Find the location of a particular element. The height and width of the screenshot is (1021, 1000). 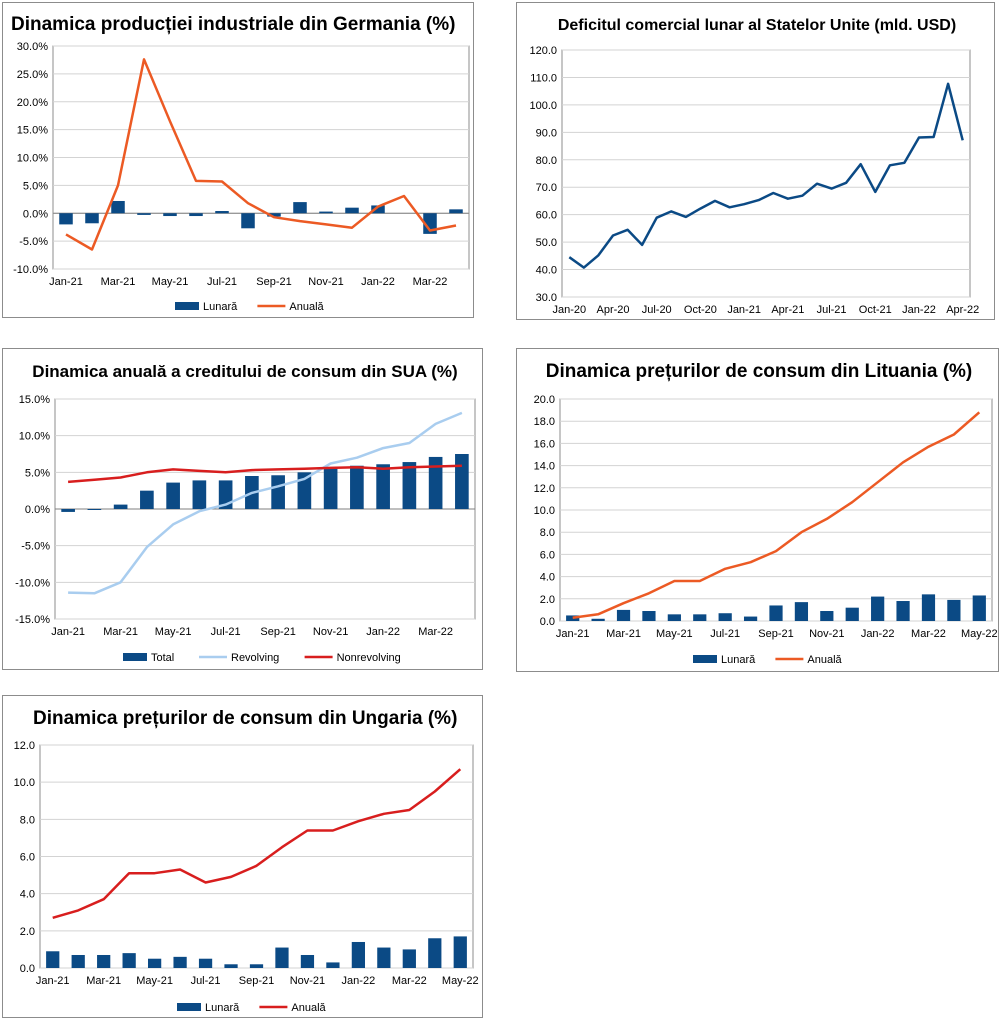

y-tick-label: 40.0 is located at coordinates (546, 271).